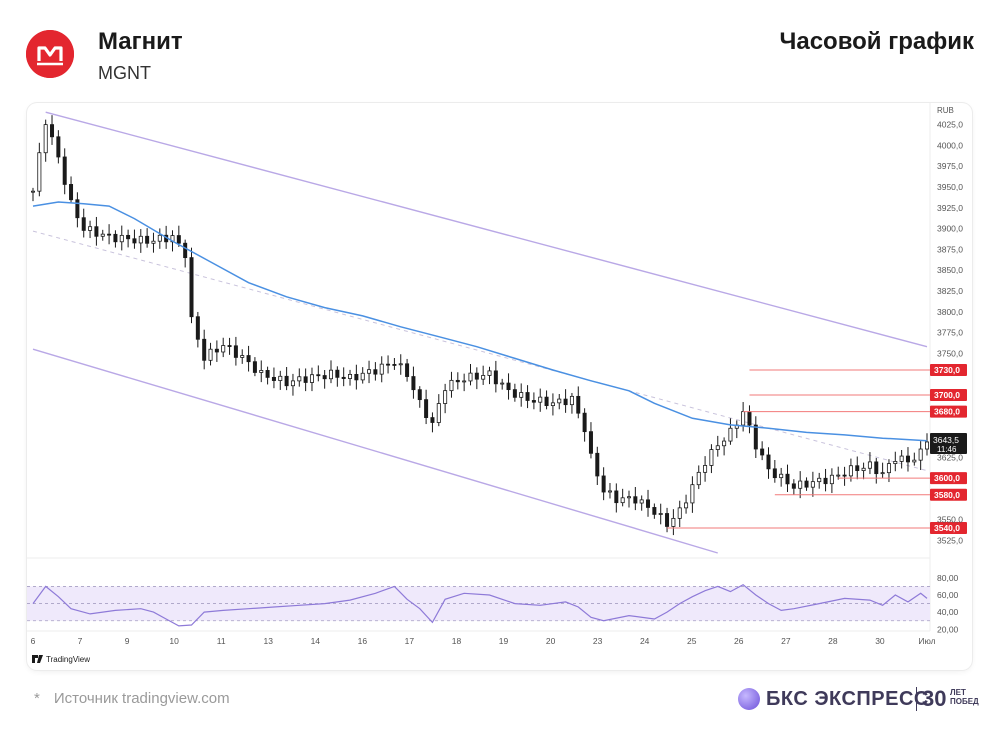 The image size is (1000, 735). What do you see at coordinates (61, 659) in the screenshot?
I see `tradingview-watermark: TradingView` at bounding box center [61, 659].